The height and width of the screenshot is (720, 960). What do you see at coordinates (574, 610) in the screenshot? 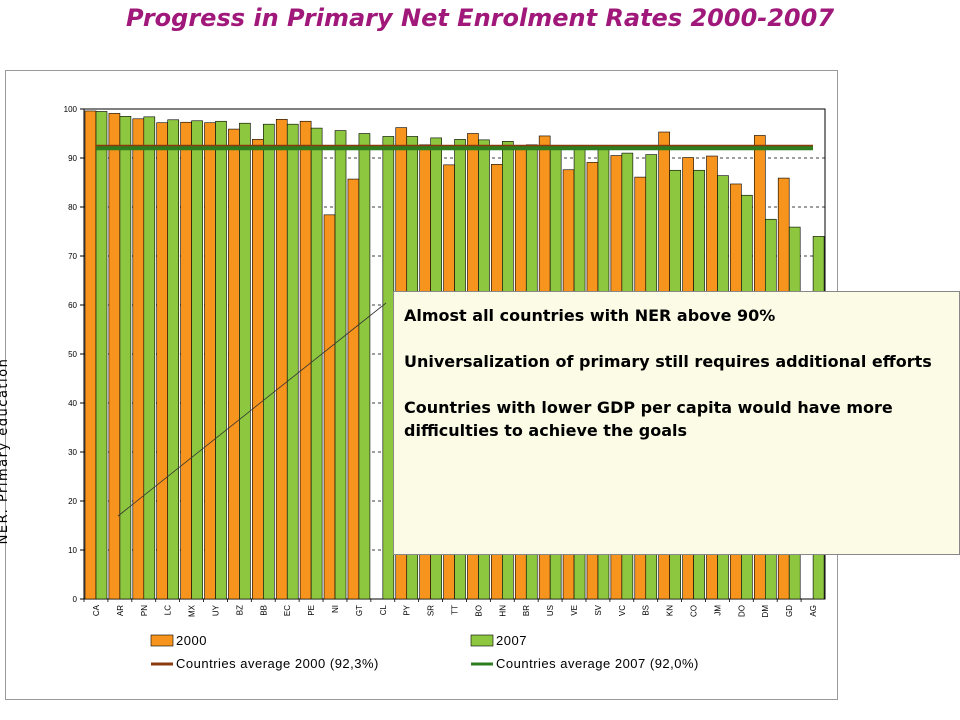
I see `x-tick-label: VE` at bounding box center [574, 610].